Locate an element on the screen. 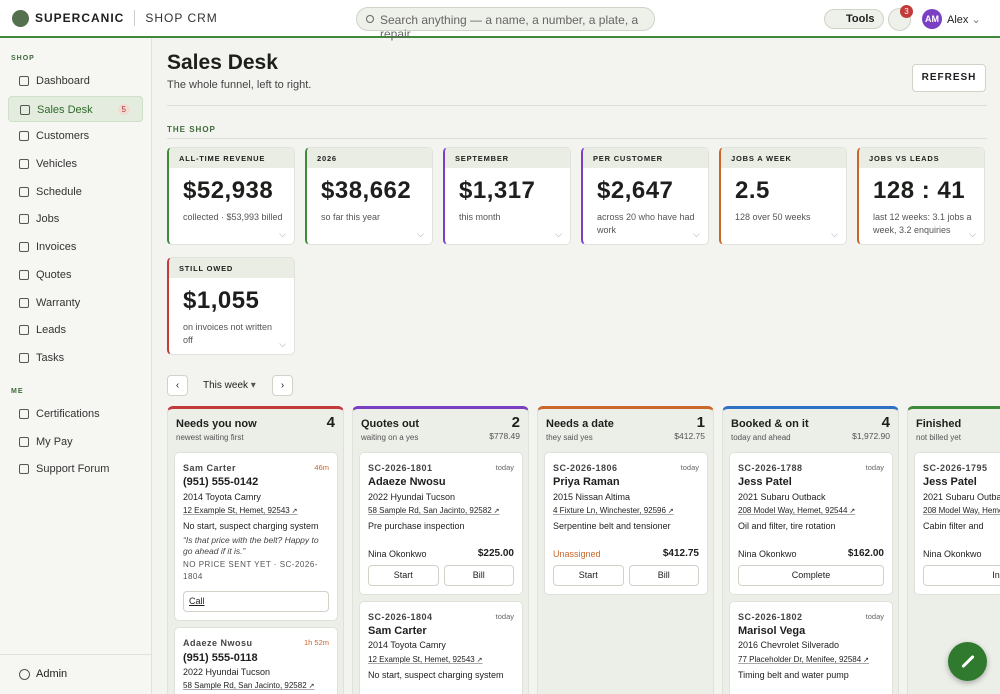 The height and width of the screenshot is (694, 1000). nav-item: Tasks is located at coordinates (75, 358).